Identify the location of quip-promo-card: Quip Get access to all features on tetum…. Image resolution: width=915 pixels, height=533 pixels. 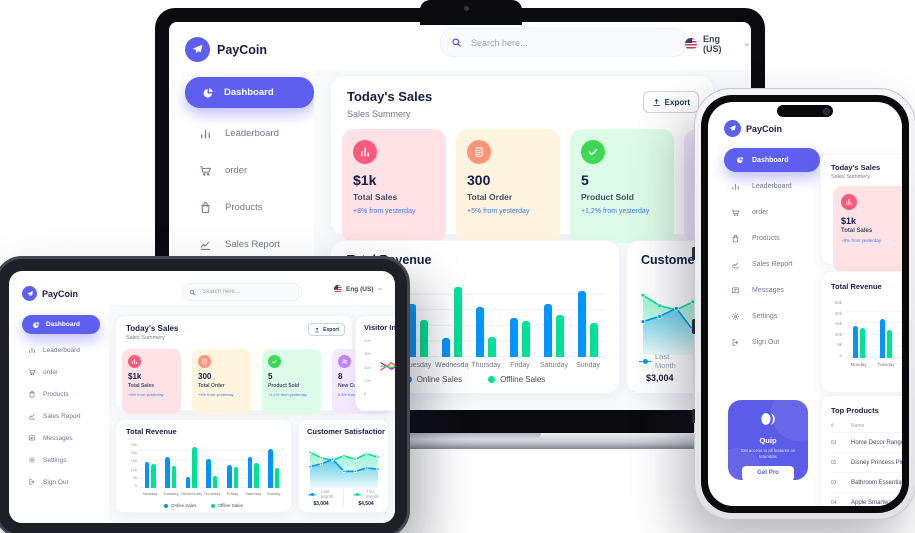
(768, 440).